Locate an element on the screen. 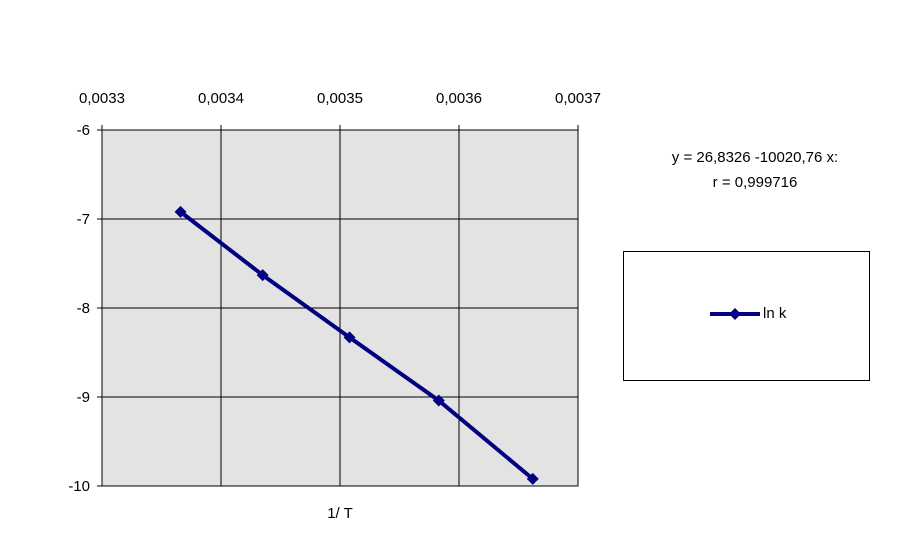 The image size is (923, 542). legend-label: ln k is located at coordinates (775, 313).